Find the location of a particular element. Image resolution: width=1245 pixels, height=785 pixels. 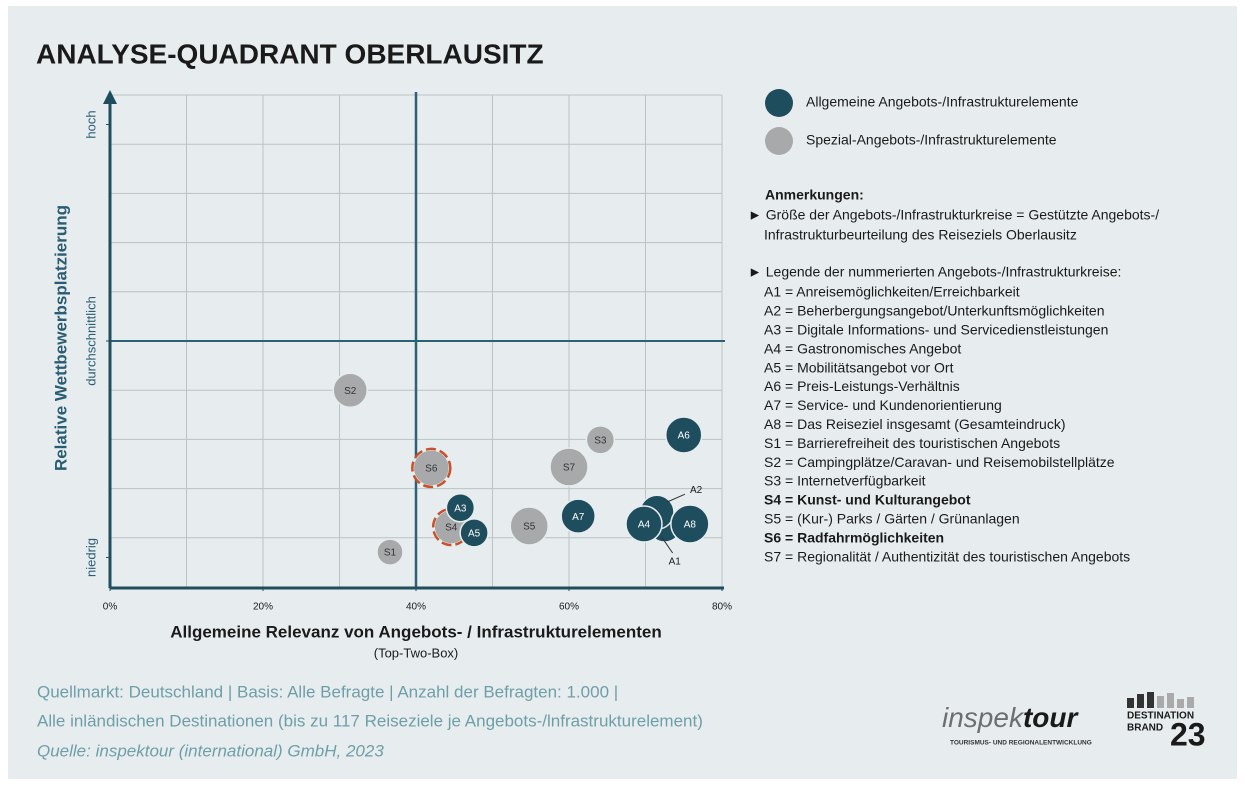

bubble-label: S4 is located at coordinates (451, 528).